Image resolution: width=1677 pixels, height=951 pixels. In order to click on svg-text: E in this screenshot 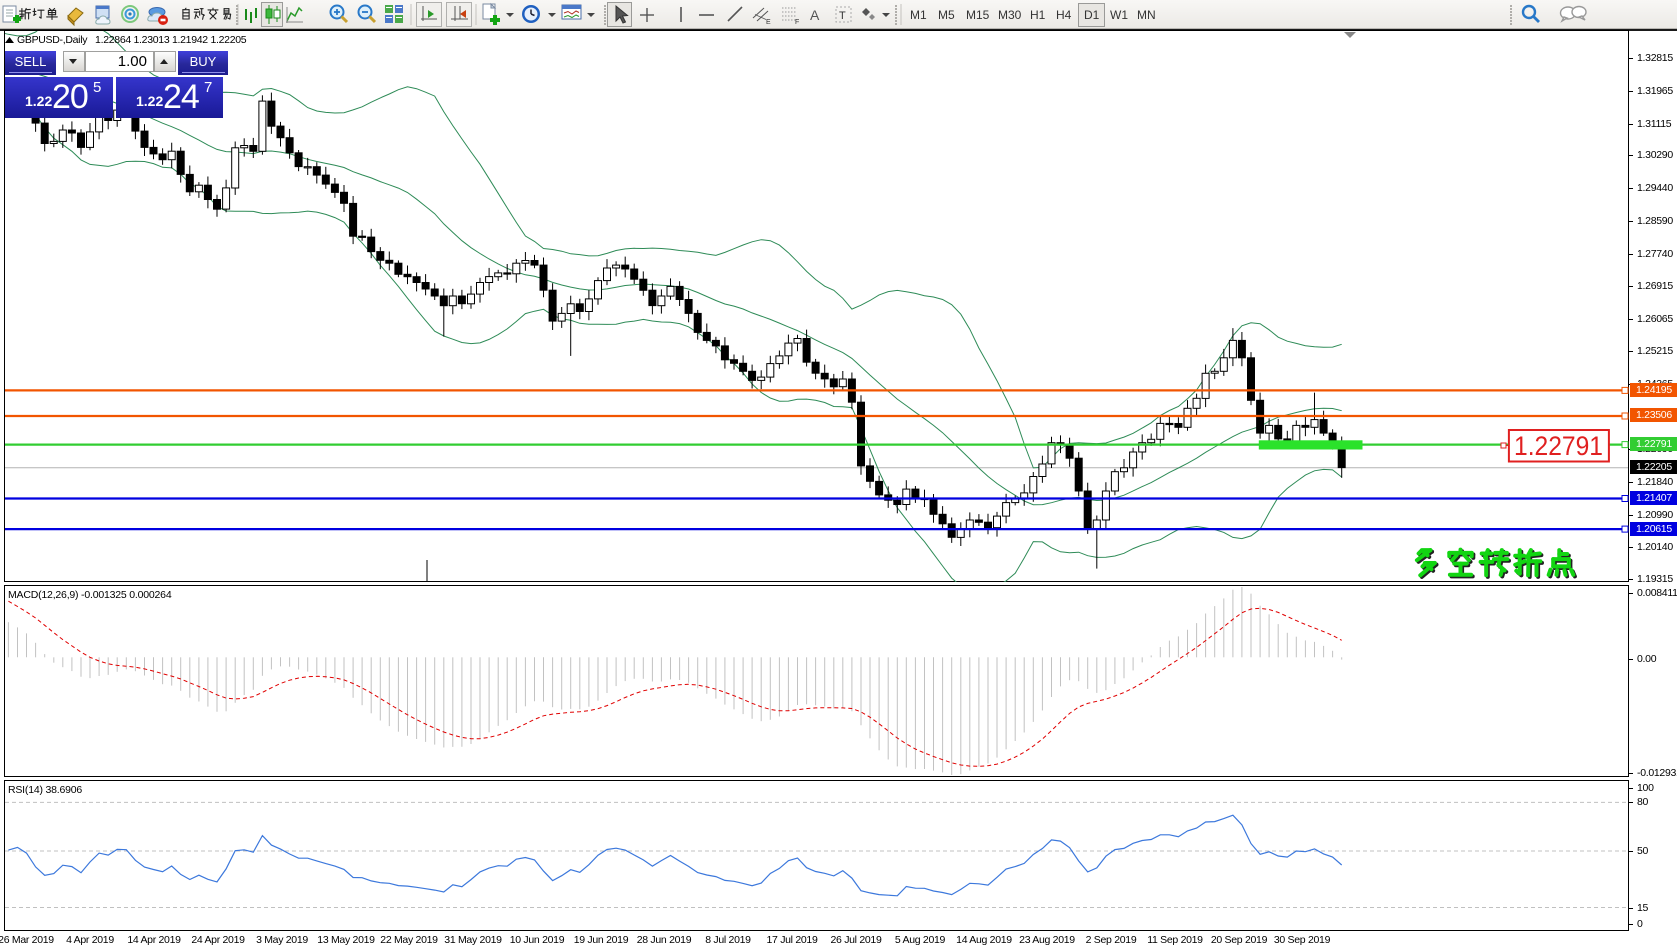, I will do `click(768, 22)`.